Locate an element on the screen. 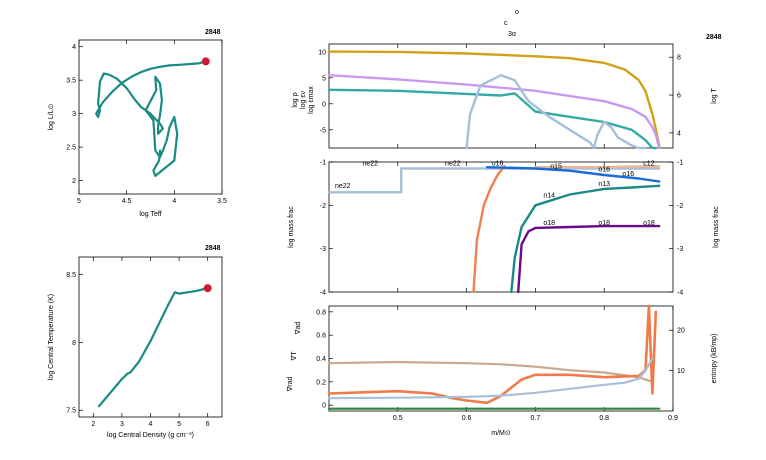 This screenshot has width=766, height=460. hr-model-number: 2848 is located at coordinates (213, 32).